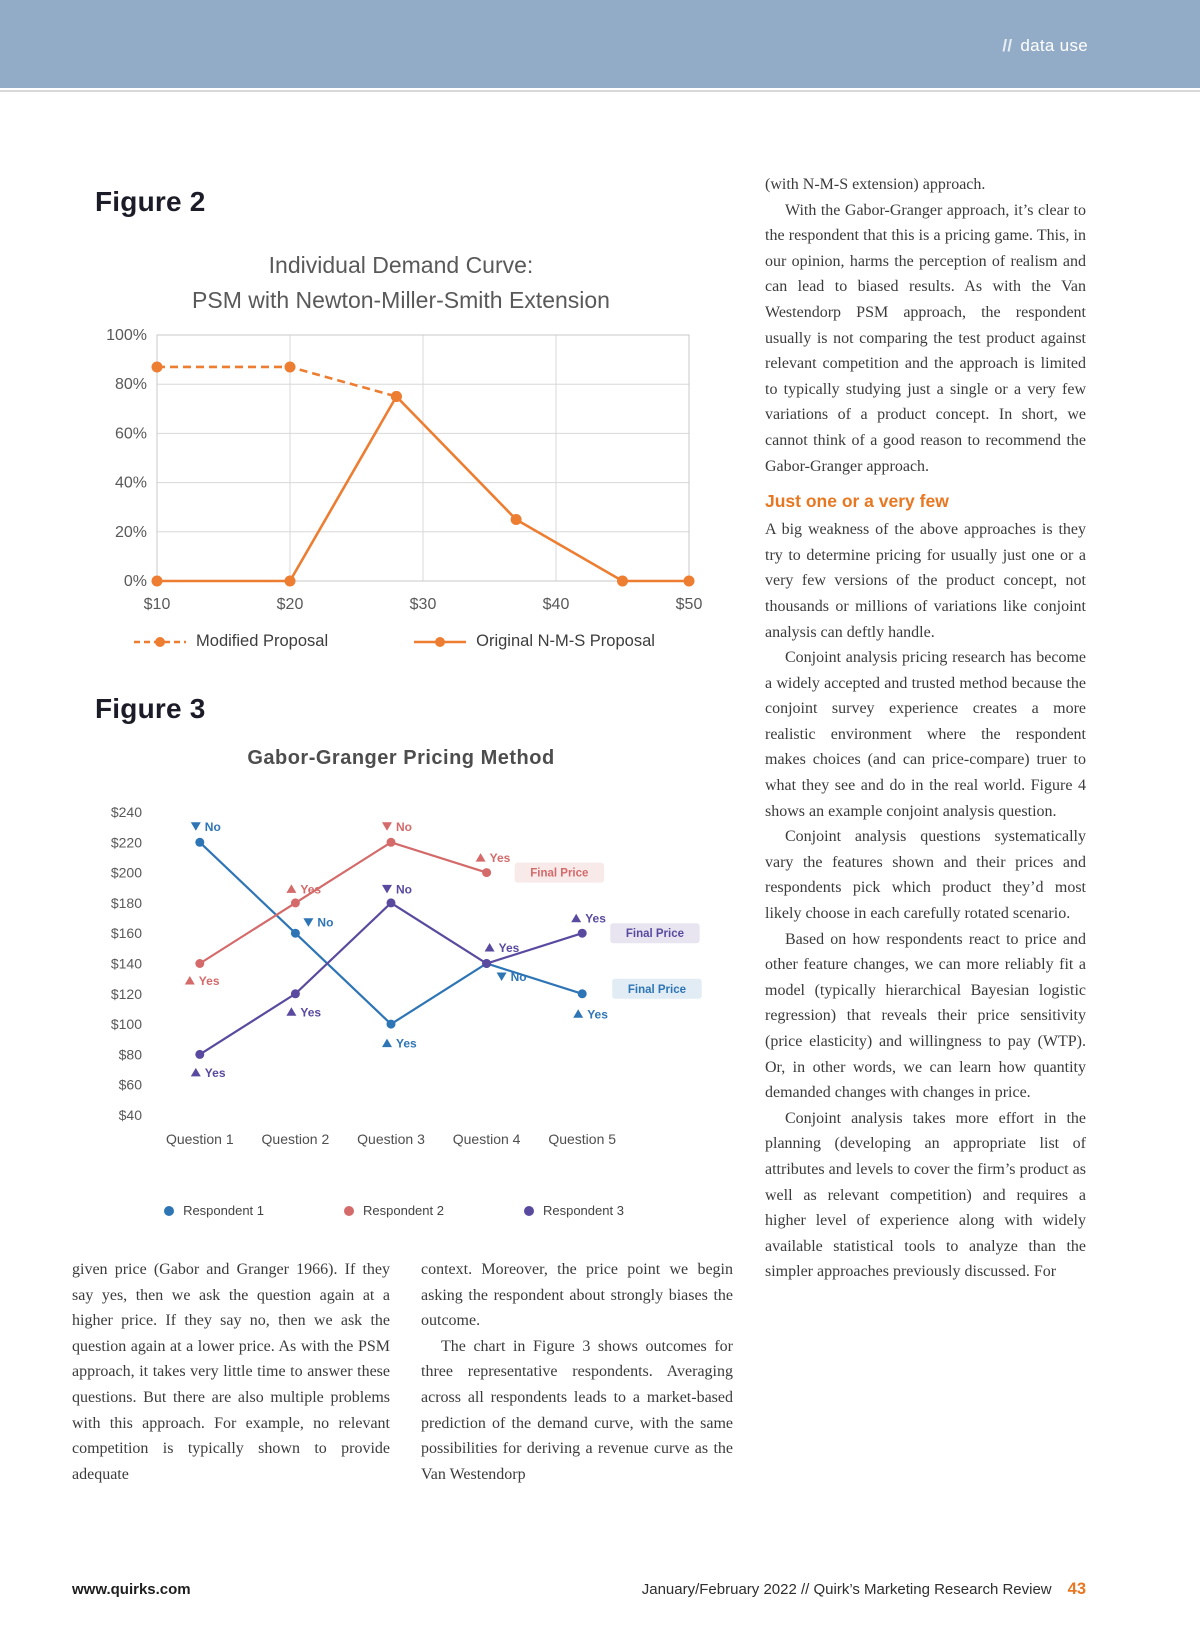  I want to click on legend-label: Modified Proposal, so click(262, 641).